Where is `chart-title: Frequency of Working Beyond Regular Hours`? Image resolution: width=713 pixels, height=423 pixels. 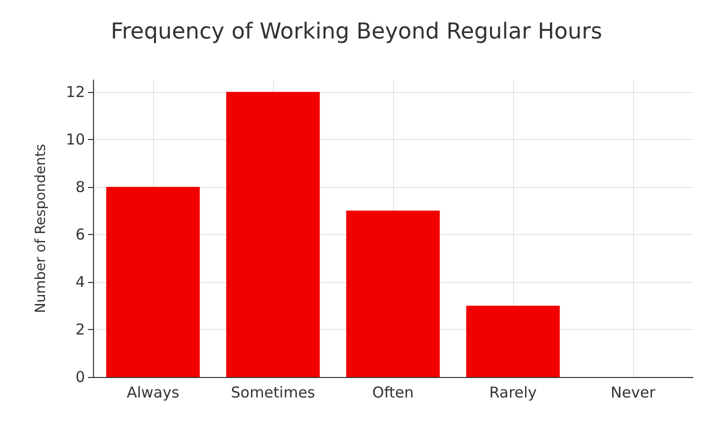 chart-title: Frequency of Working Beyond Regular Hours is located at coordinates (356, 32).